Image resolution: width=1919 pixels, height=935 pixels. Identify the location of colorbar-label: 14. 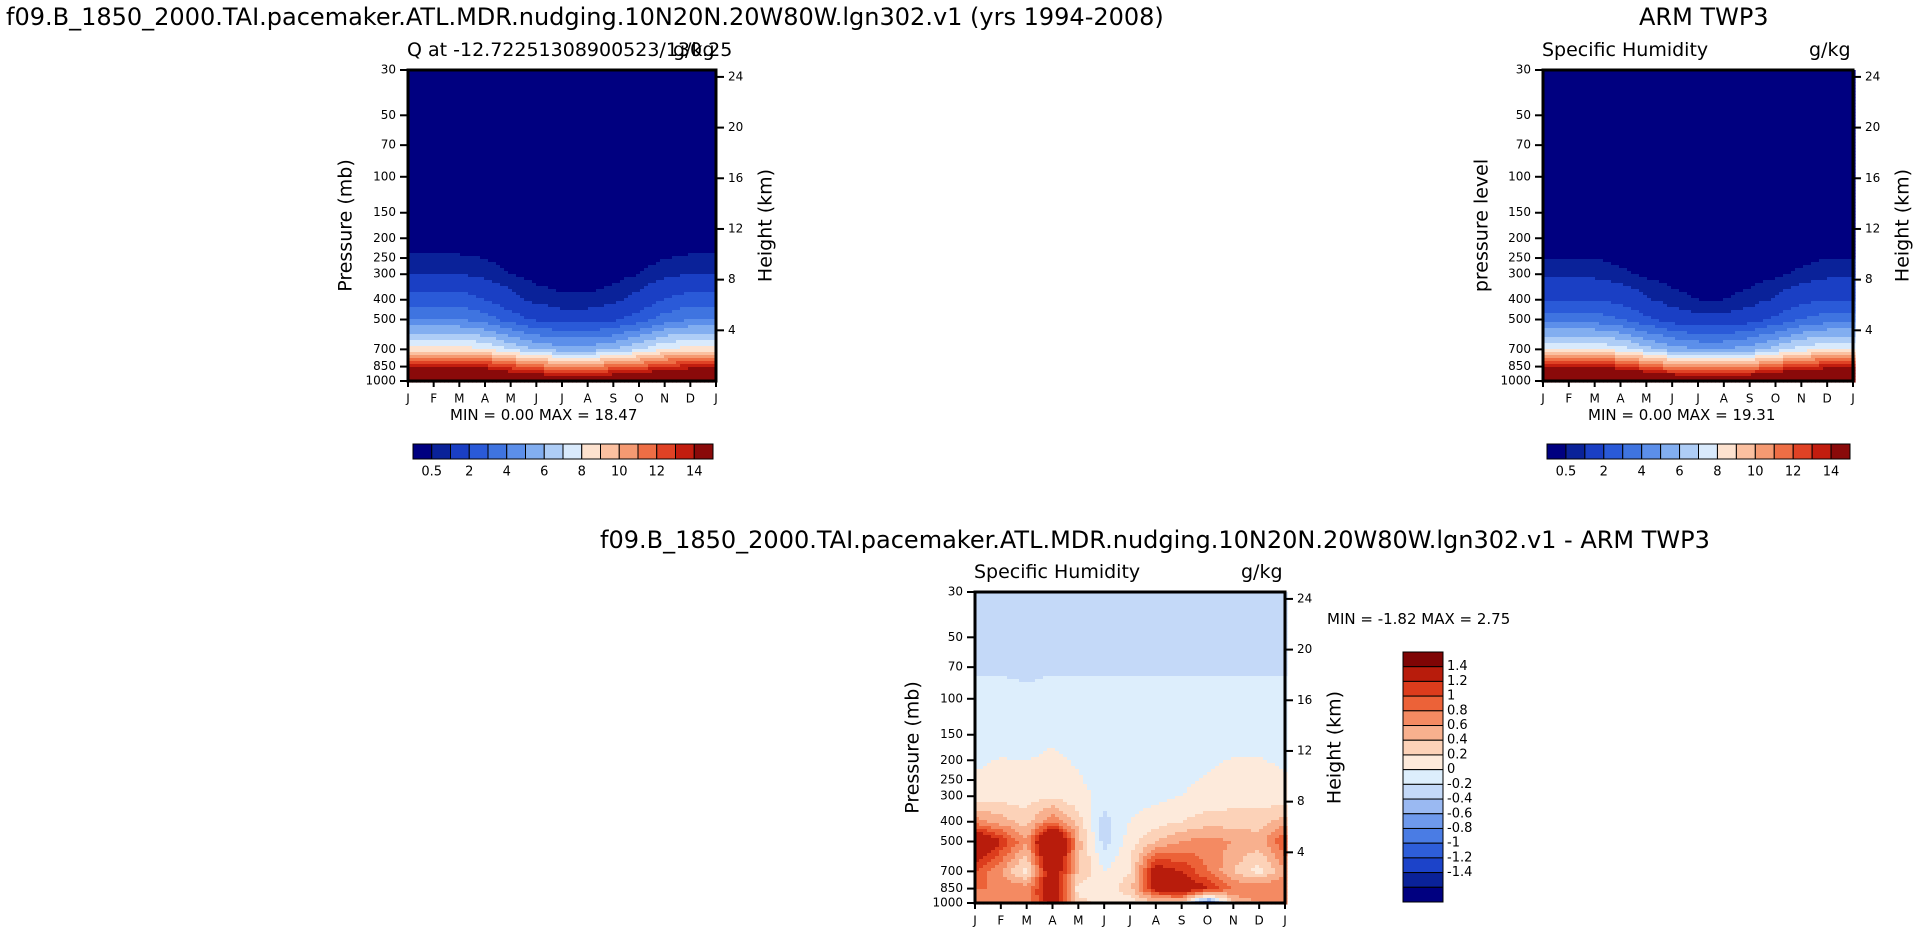
(694, 472).